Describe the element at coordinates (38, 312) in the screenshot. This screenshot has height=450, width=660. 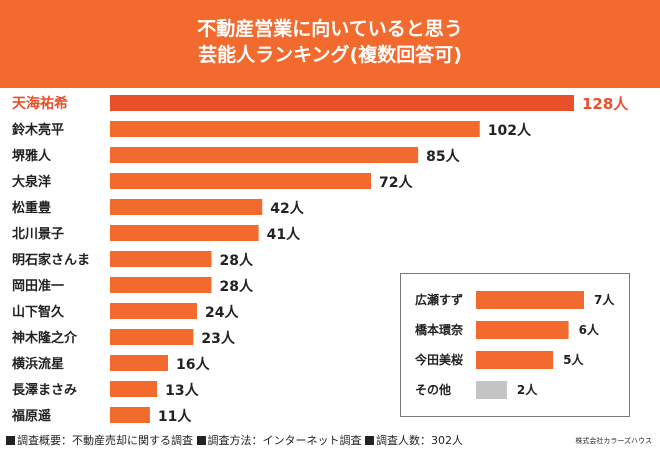
I see `category-label: 山下智久` at that location.